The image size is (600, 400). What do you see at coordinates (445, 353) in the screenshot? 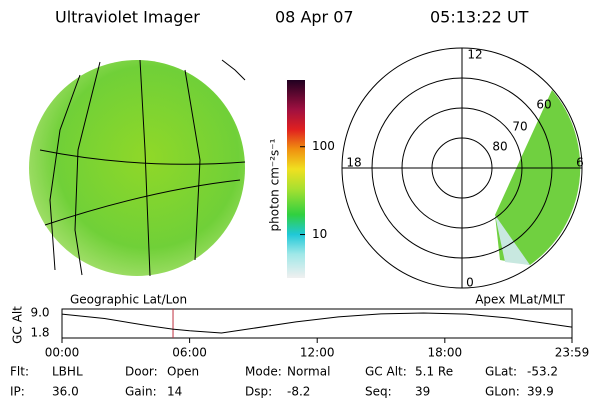
I see `x-tick-label: 18:00` at bounding box center [445, 353].